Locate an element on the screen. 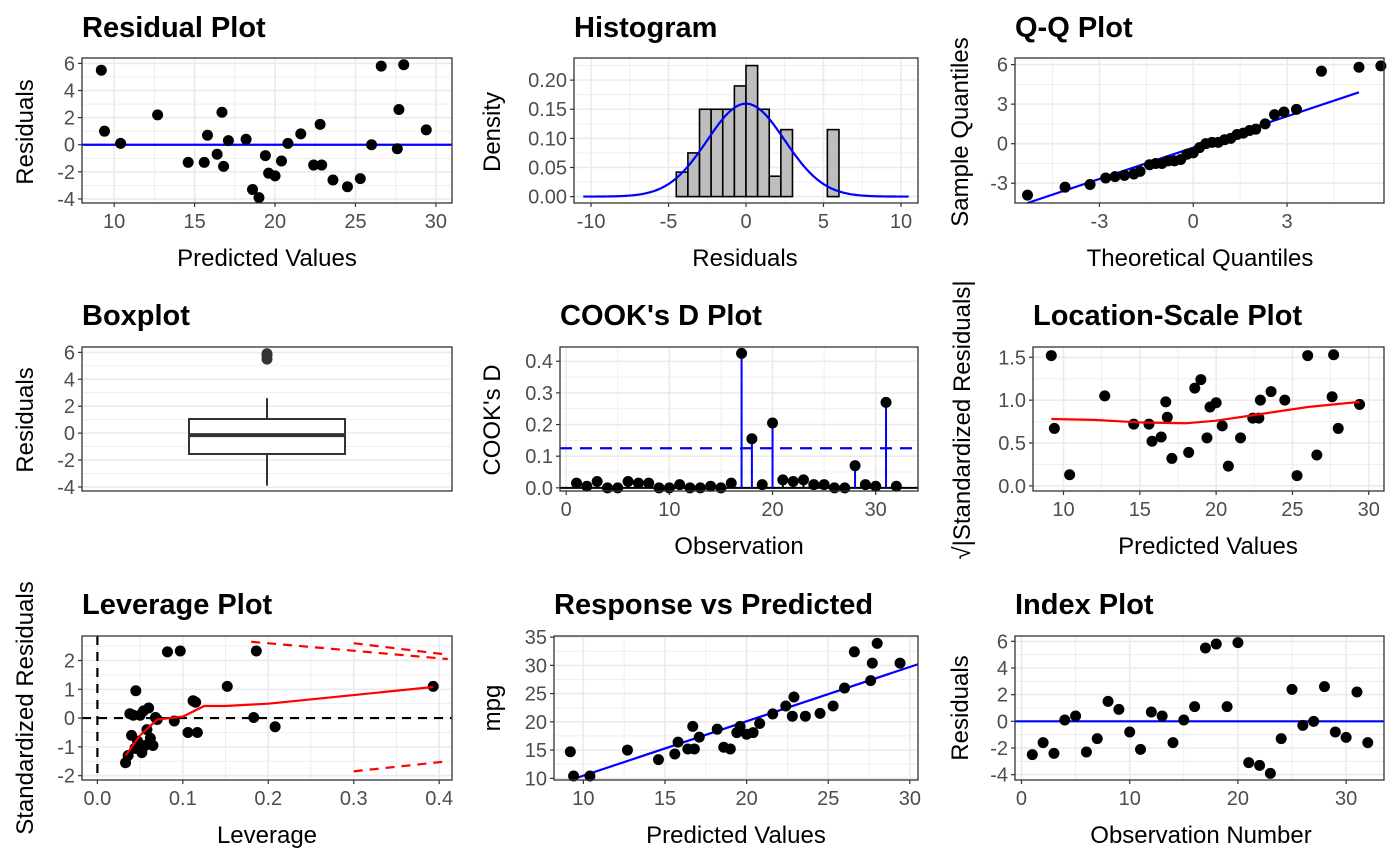 This screenshot has width=1400, height=865. boxplot-ylabel: Residuals is located at coordinates (25, 419).